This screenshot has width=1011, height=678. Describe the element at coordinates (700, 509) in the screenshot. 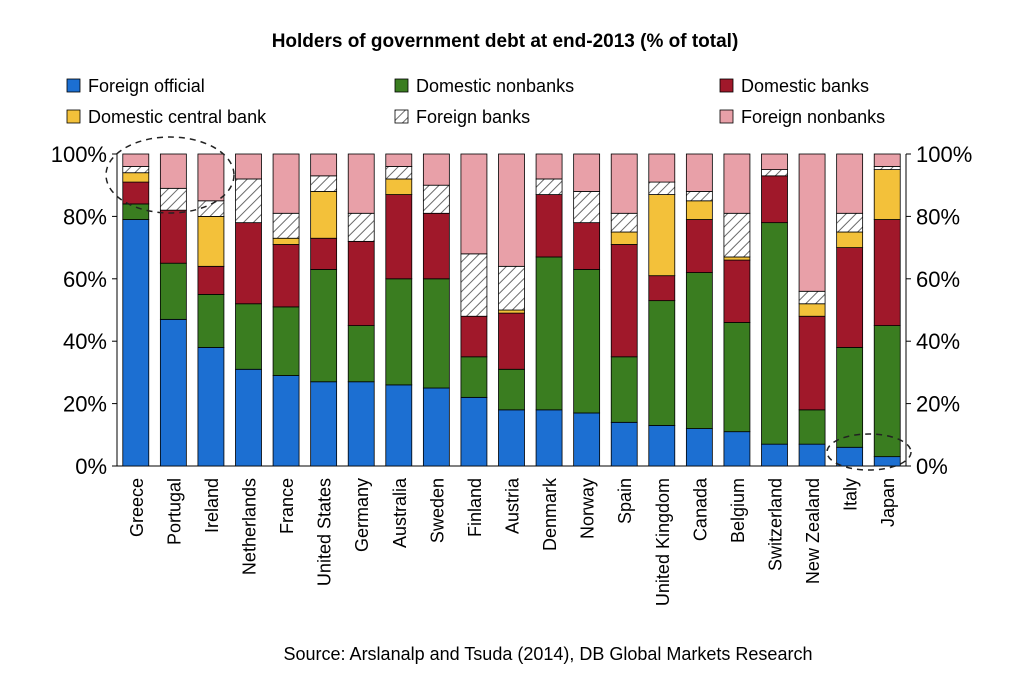

I see `category-label: Canada` at that location.